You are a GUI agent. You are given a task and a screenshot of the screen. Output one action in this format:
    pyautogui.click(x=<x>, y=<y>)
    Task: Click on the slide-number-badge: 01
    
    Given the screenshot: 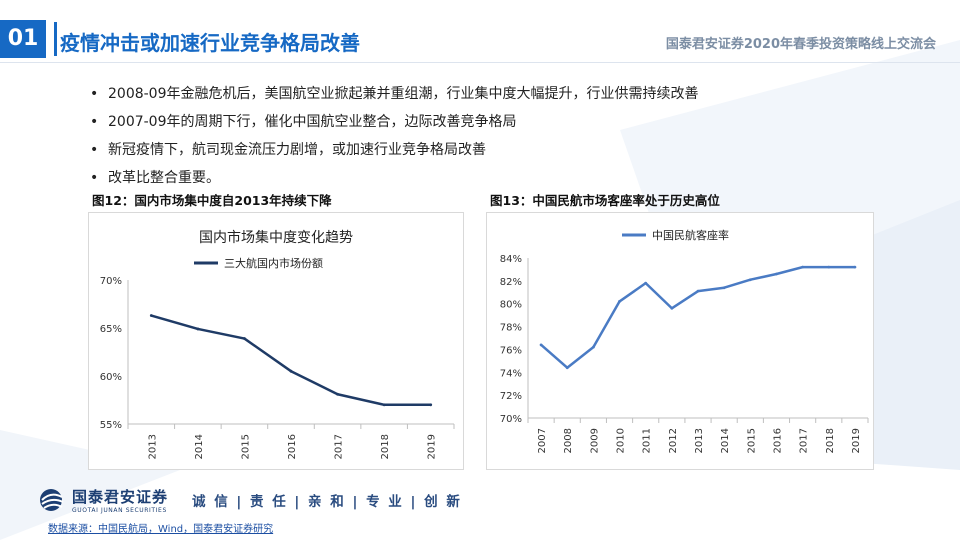 What is the action you would take?
    pyautogui.click(x=23, y=39)
    